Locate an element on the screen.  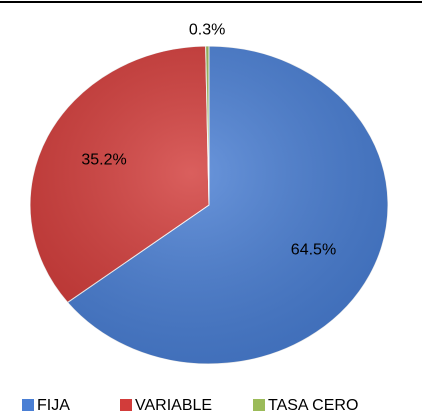
legend-label: VARIABLE is located at coordinates (173, 405).